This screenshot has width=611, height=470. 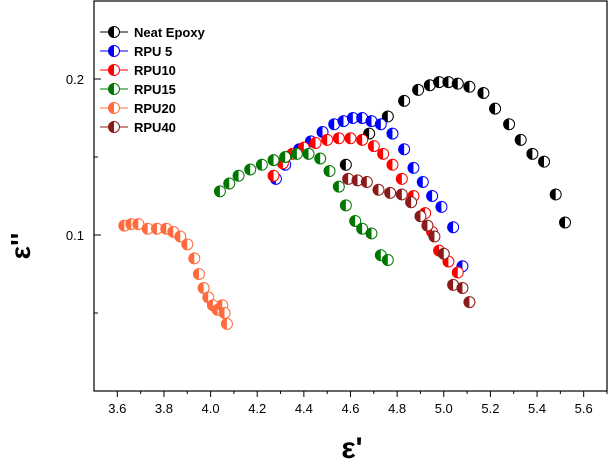 I want to click on legend-label: RPU15, so click(x=155, y=89).